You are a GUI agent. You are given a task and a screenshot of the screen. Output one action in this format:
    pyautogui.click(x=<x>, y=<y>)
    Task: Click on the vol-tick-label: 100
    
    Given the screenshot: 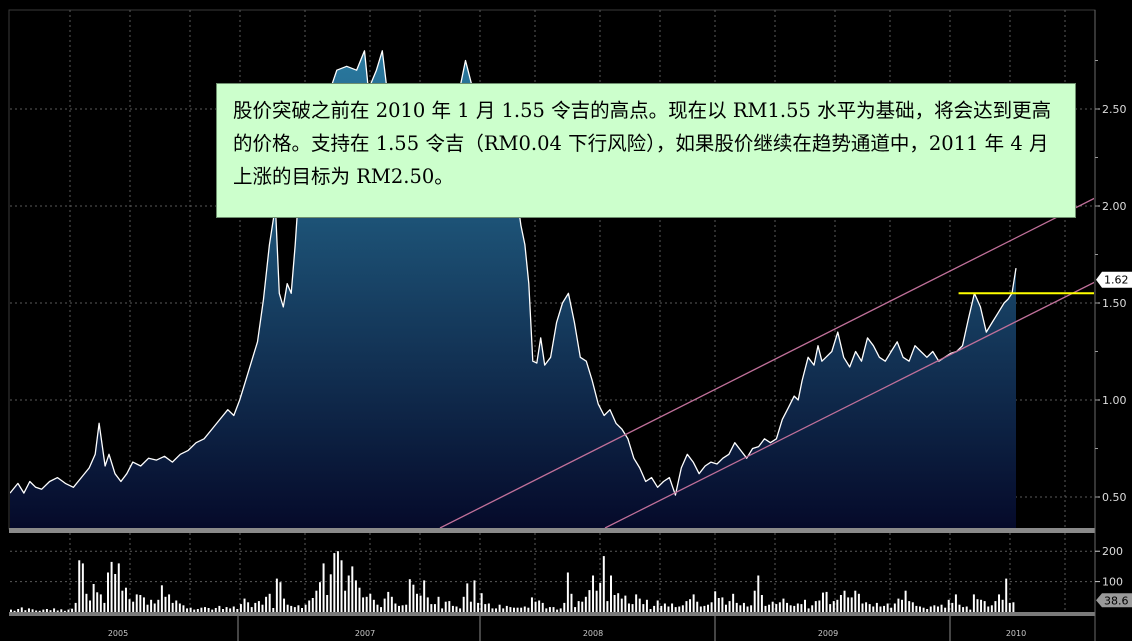 What is the action you would take?
    pyautogui.click(x=1112, y=582)
    